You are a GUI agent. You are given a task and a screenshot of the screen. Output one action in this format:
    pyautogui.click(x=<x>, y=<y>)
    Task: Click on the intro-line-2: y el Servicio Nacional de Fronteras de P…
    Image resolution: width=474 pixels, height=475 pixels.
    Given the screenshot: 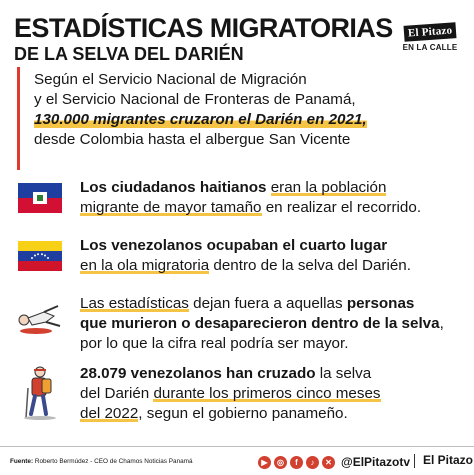 What is the action you would take?
    pyautogui.click(x=195, y=99)
    